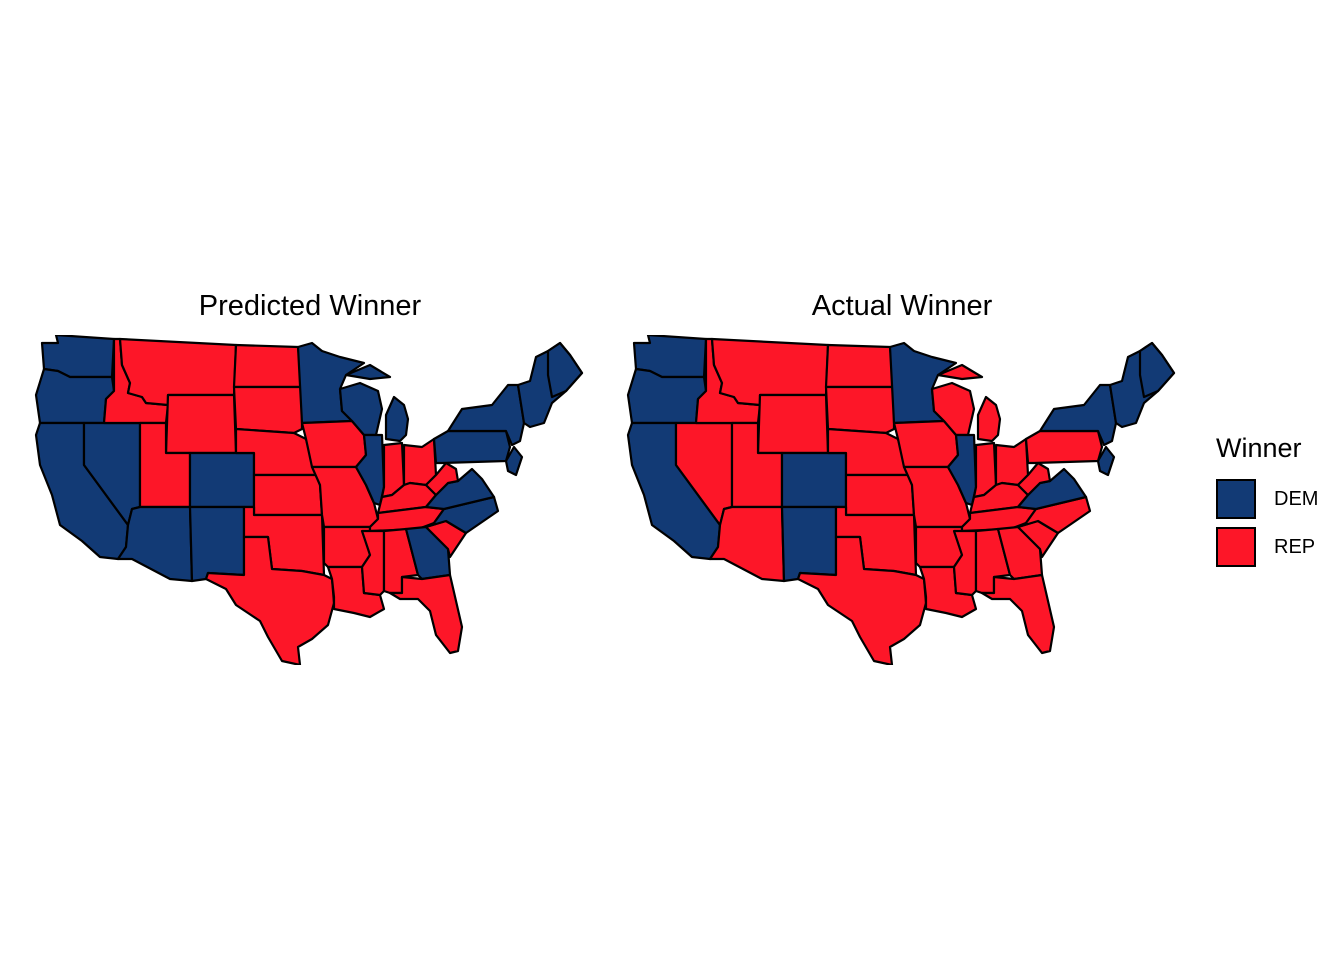  Describe the element at coordinates (1295, 546) in the screenshot. I see `legend-label-rep: REP` at that location.